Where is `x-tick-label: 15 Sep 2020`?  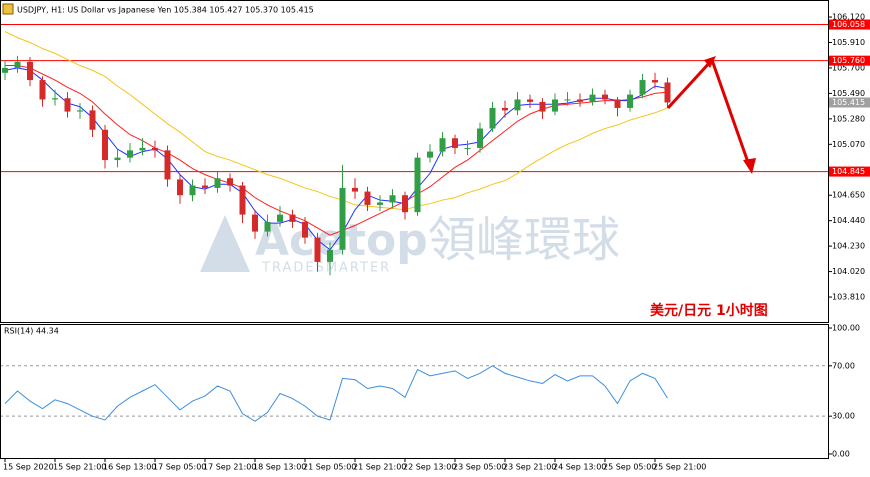 x-tick-label: 15 Sep 2020 is located at coordinates (28, 467).